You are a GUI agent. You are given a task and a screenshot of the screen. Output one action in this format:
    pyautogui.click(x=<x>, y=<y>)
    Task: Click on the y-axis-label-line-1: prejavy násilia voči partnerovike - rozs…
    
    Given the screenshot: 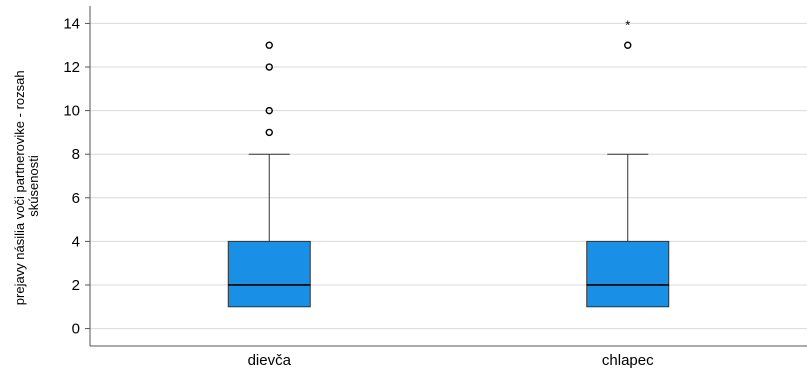 What is the action you would take?
    pyautogui.click(x=19, y=187)
    